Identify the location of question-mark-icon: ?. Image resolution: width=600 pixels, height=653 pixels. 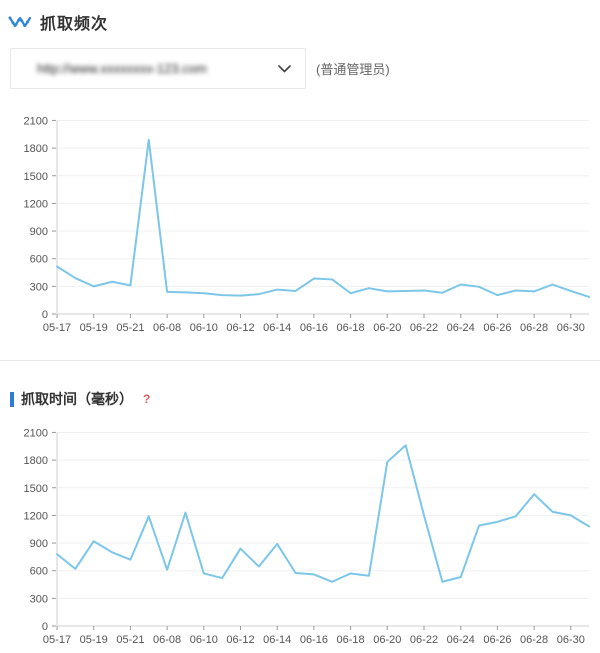
(147, 399).